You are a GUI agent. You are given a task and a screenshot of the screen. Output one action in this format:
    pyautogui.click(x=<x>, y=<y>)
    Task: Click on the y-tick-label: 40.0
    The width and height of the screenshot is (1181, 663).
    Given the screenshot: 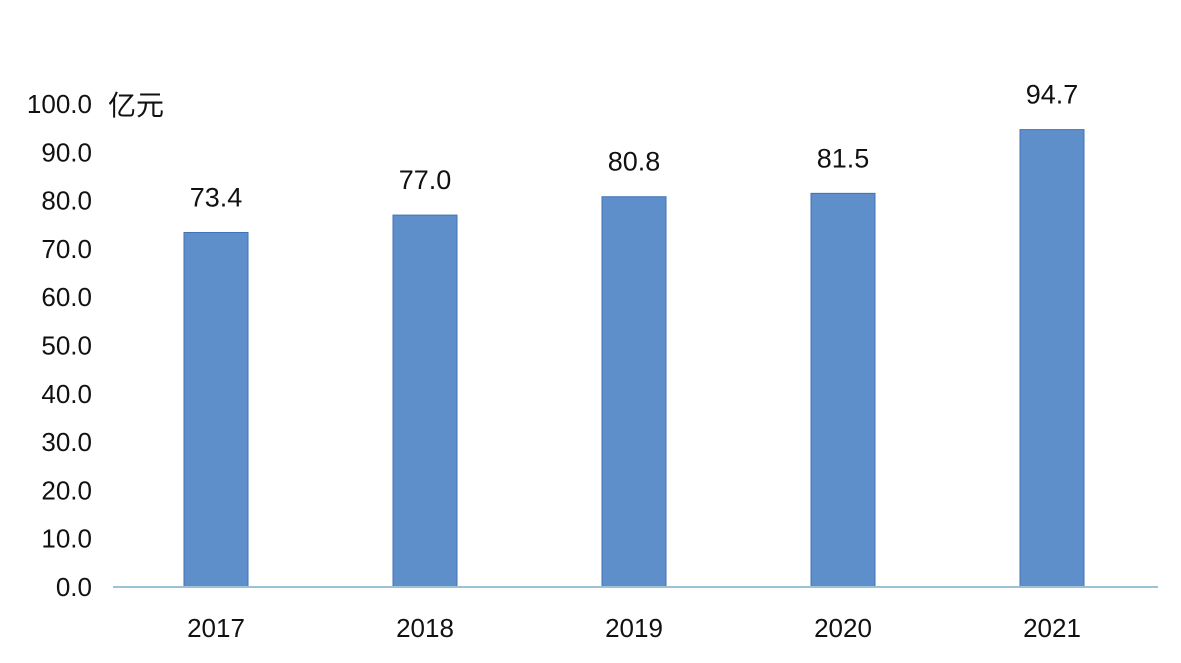 What is the action you would take?
    pyautogui.click(x=66, y=394)
    